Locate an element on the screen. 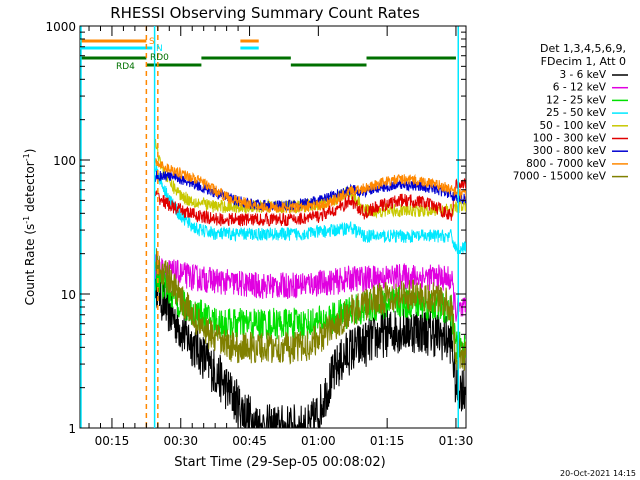 The image size is (640, 480). flag-label-s: S is located at coordinates (152, 42).